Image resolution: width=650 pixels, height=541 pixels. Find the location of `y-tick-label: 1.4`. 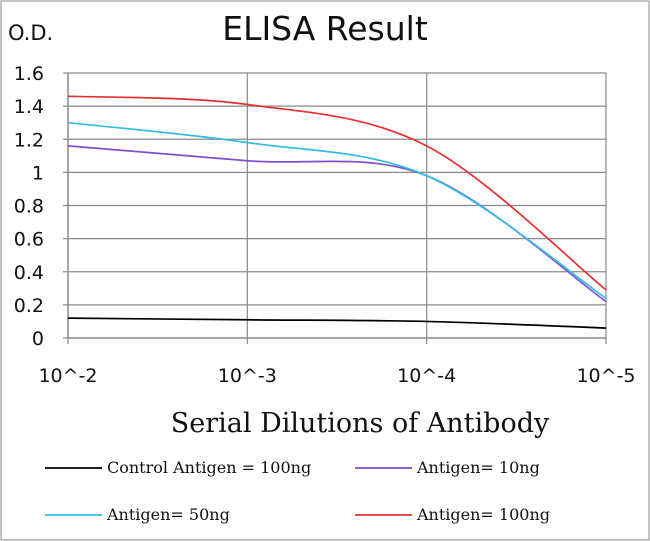

y-tick-label: 1.4 is located at coordinates (29, 107).